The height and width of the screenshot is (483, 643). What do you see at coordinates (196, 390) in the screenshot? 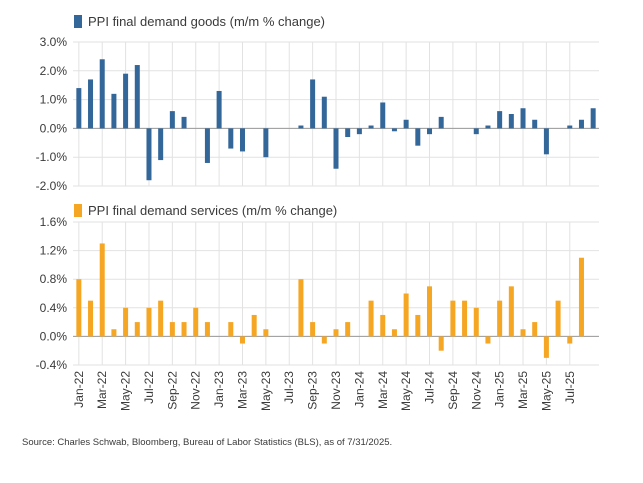
I see `x-tick-label: Nov-22` at bounding box center [196, 390].